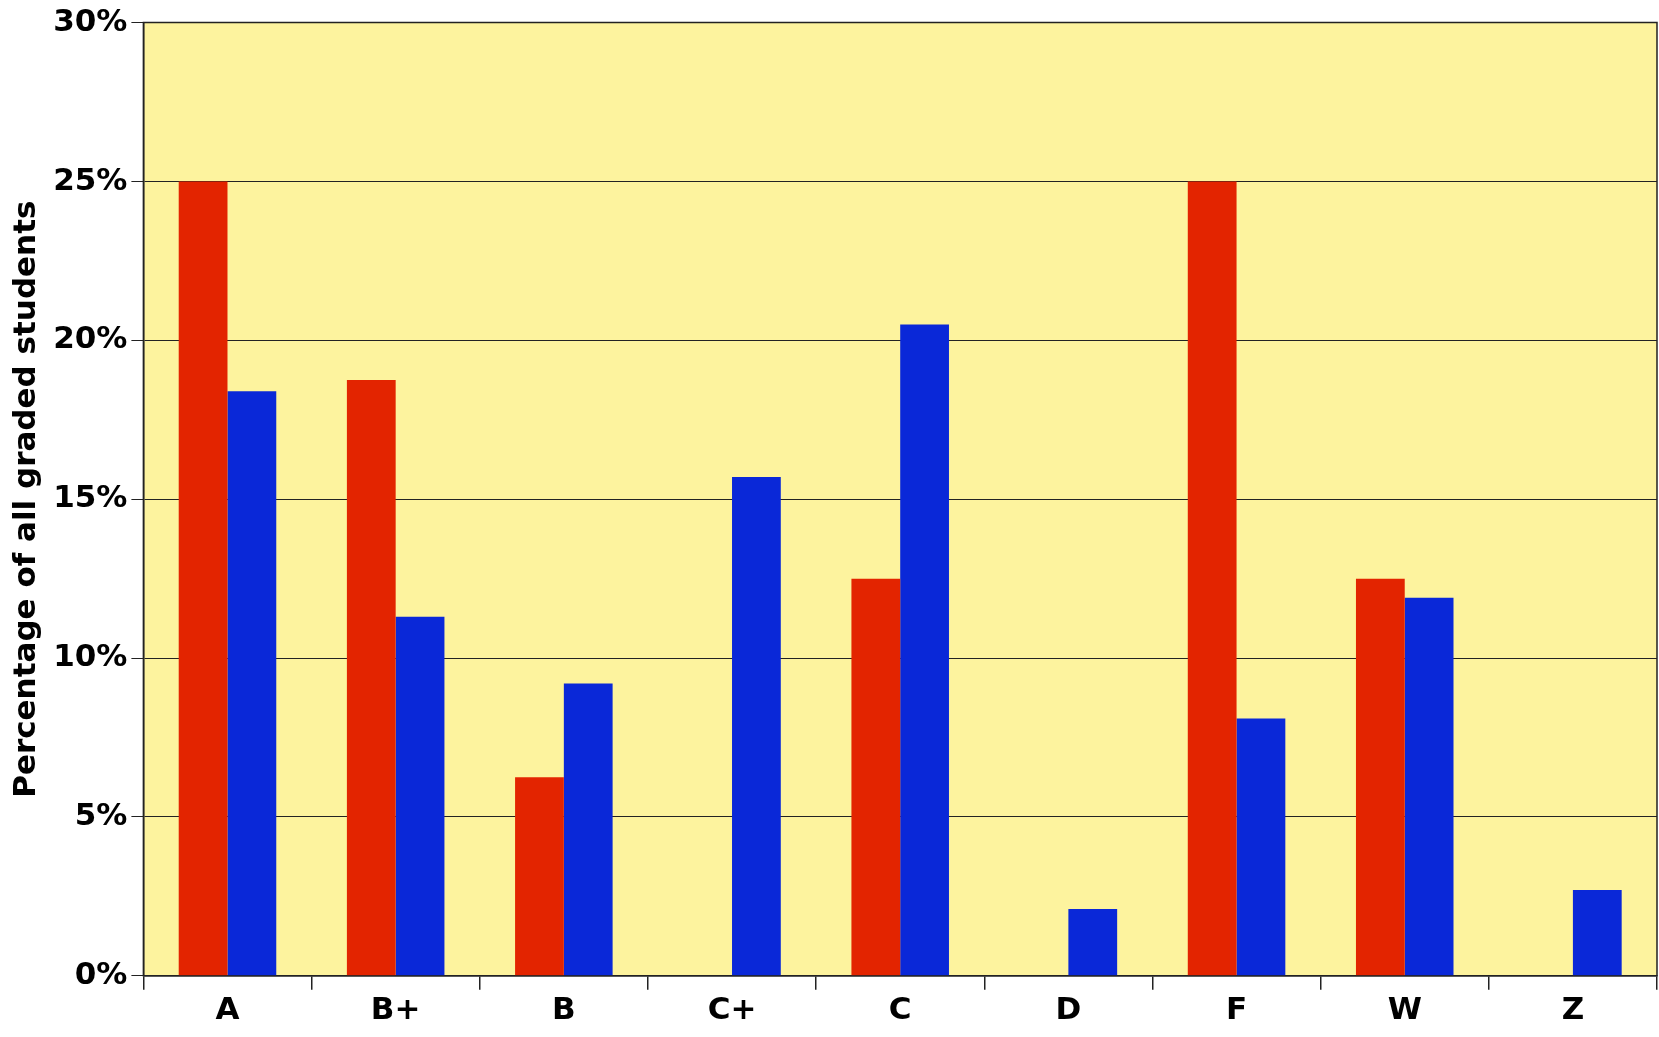  Describe the element at coordinates (101, 972) in the screenshot. I see `y-tick-label: 0%` at that location.